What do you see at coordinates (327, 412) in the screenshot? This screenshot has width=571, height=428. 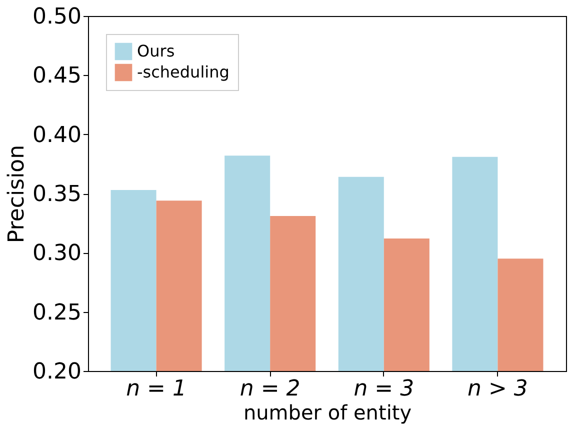 I see `x-axis-title: number of entity` at bounding box center [327, 412].